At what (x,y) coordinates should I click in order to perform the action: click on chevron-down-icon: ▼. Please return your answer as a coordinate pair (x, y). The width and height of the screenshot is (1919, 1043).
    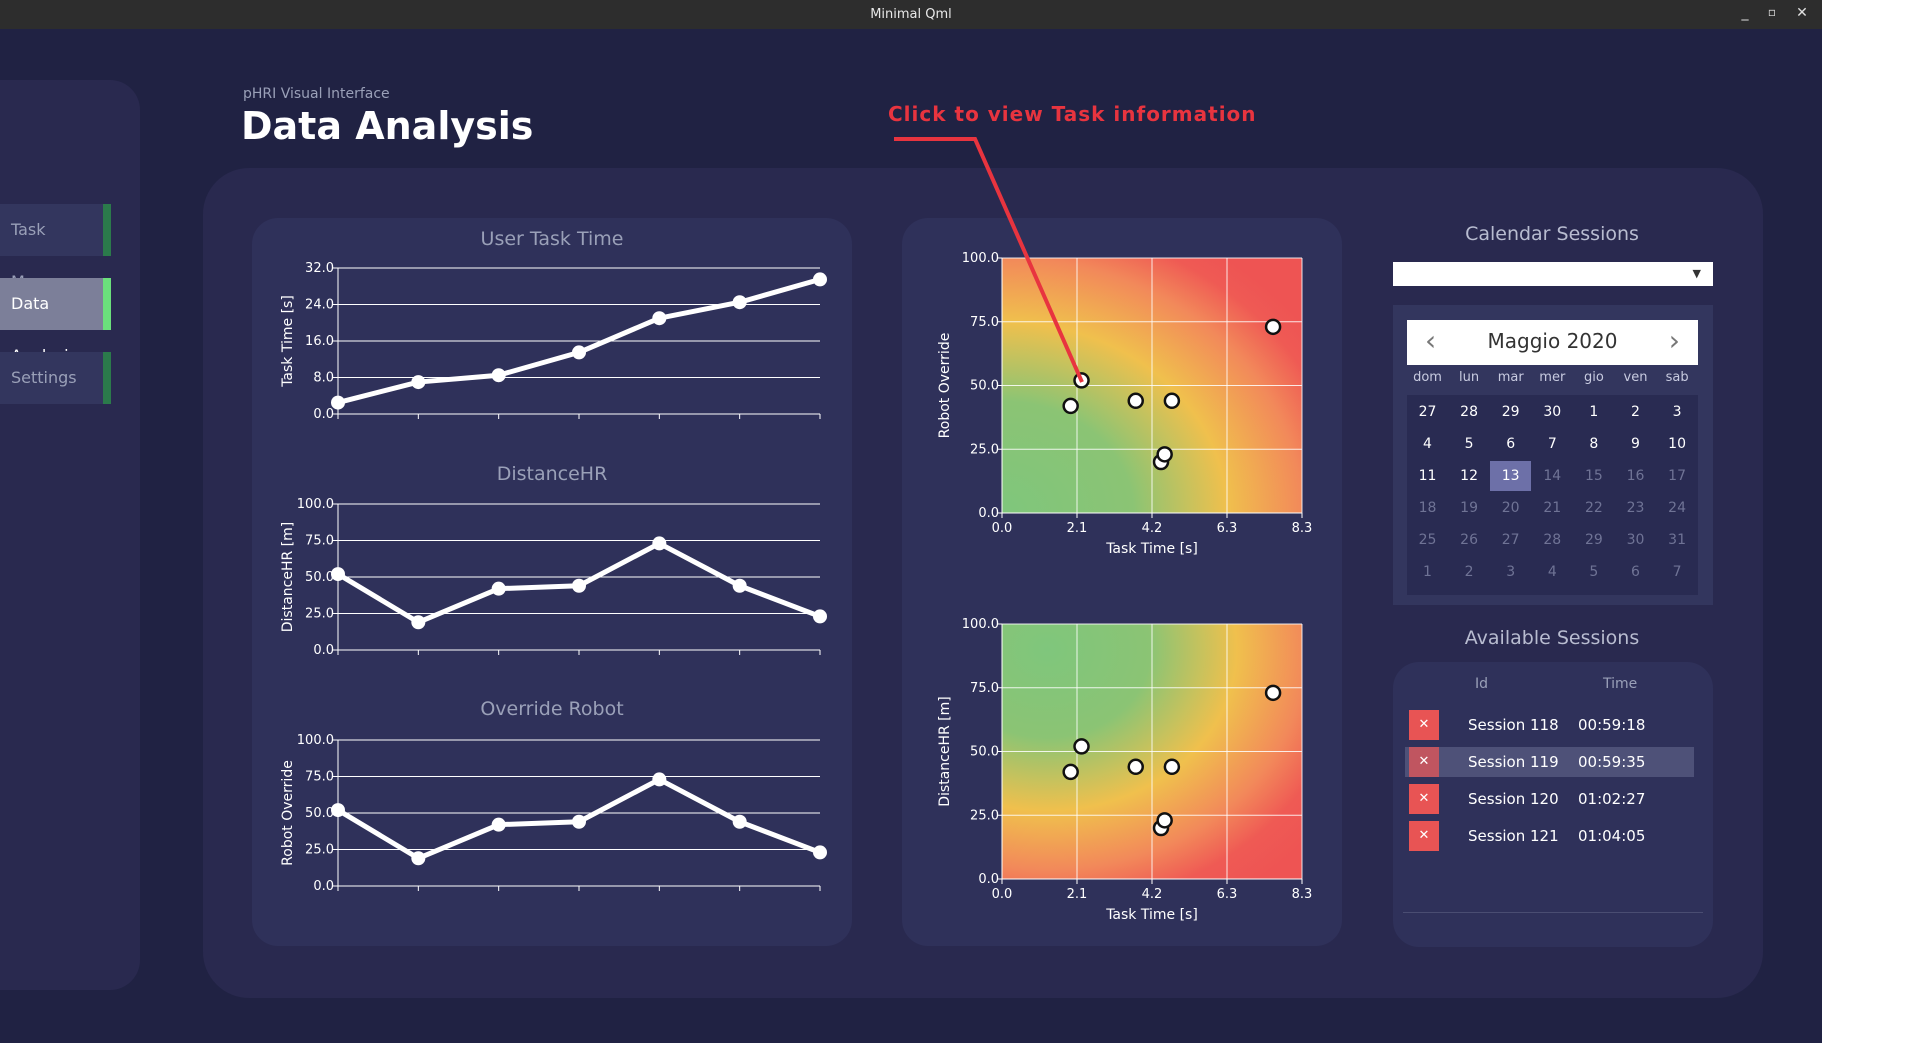
    Looking at the image, I should click on (1696, 273).